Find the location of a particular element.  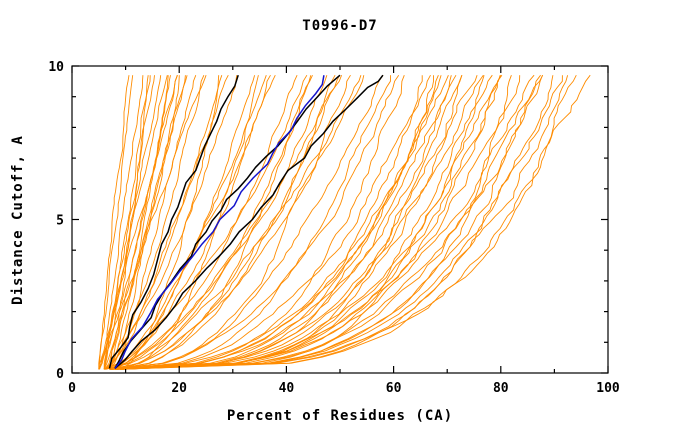

chart-title: T0996-D7 is located at coordinates (339, 26).